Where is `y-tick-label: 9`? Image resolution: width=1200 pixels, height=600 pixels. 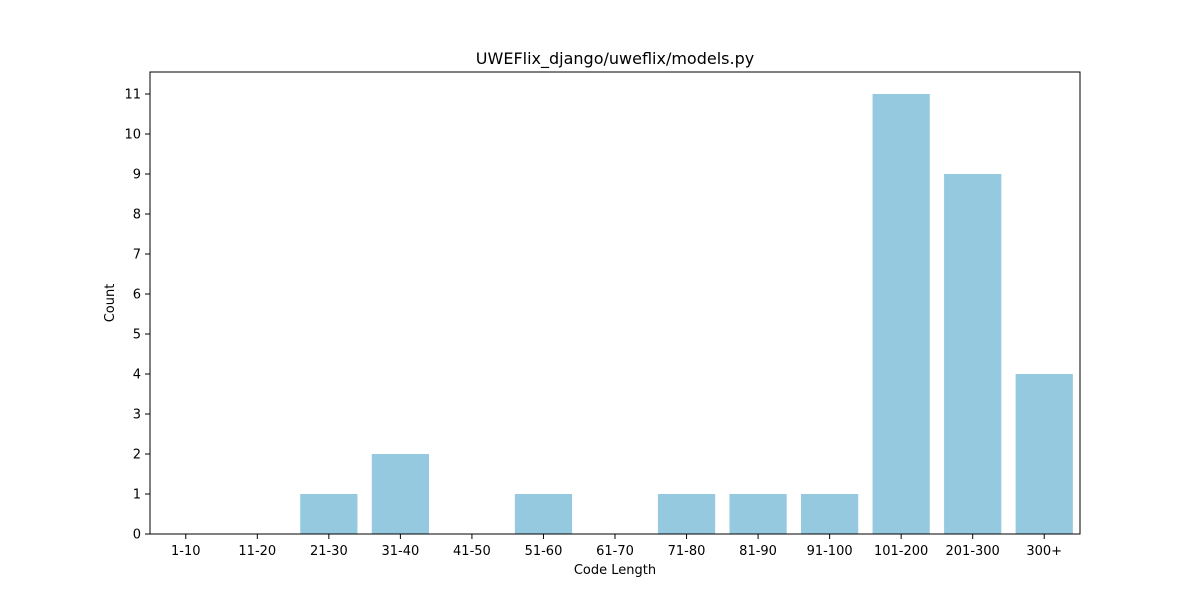 y-tick-label: 9 is located at coordinates (137, 175).